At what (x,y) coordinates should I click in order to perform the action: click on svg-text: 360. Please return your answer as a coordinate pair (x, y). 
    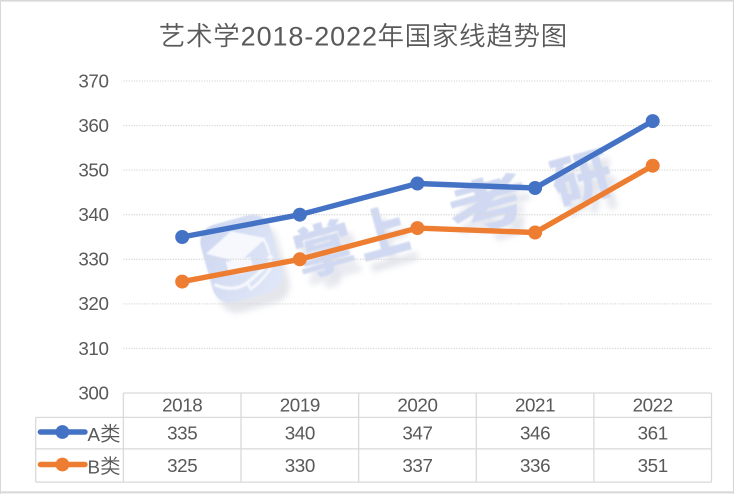
    Looking at the image, I should click on (93, 125).